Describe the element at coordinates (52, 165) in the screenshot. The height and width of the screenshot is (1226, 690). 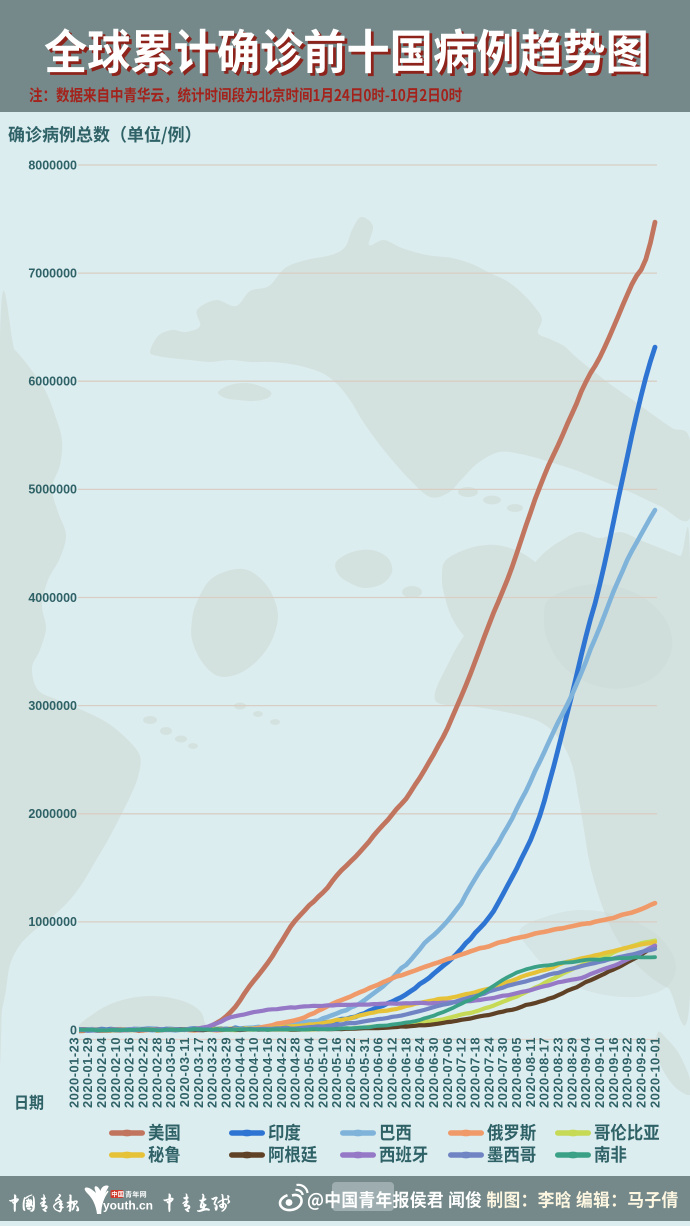
I see `svg-text: 8000000` at that location.